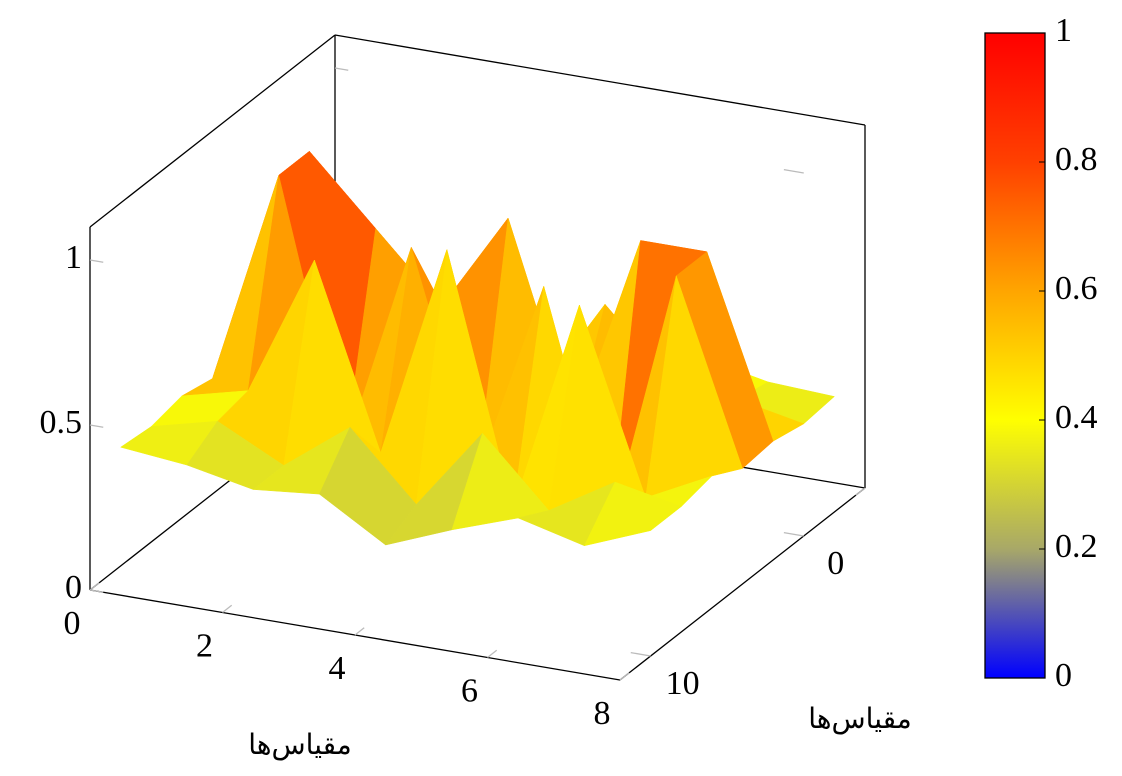  I want to click on z-tick-label: 1, so click(73, 257).